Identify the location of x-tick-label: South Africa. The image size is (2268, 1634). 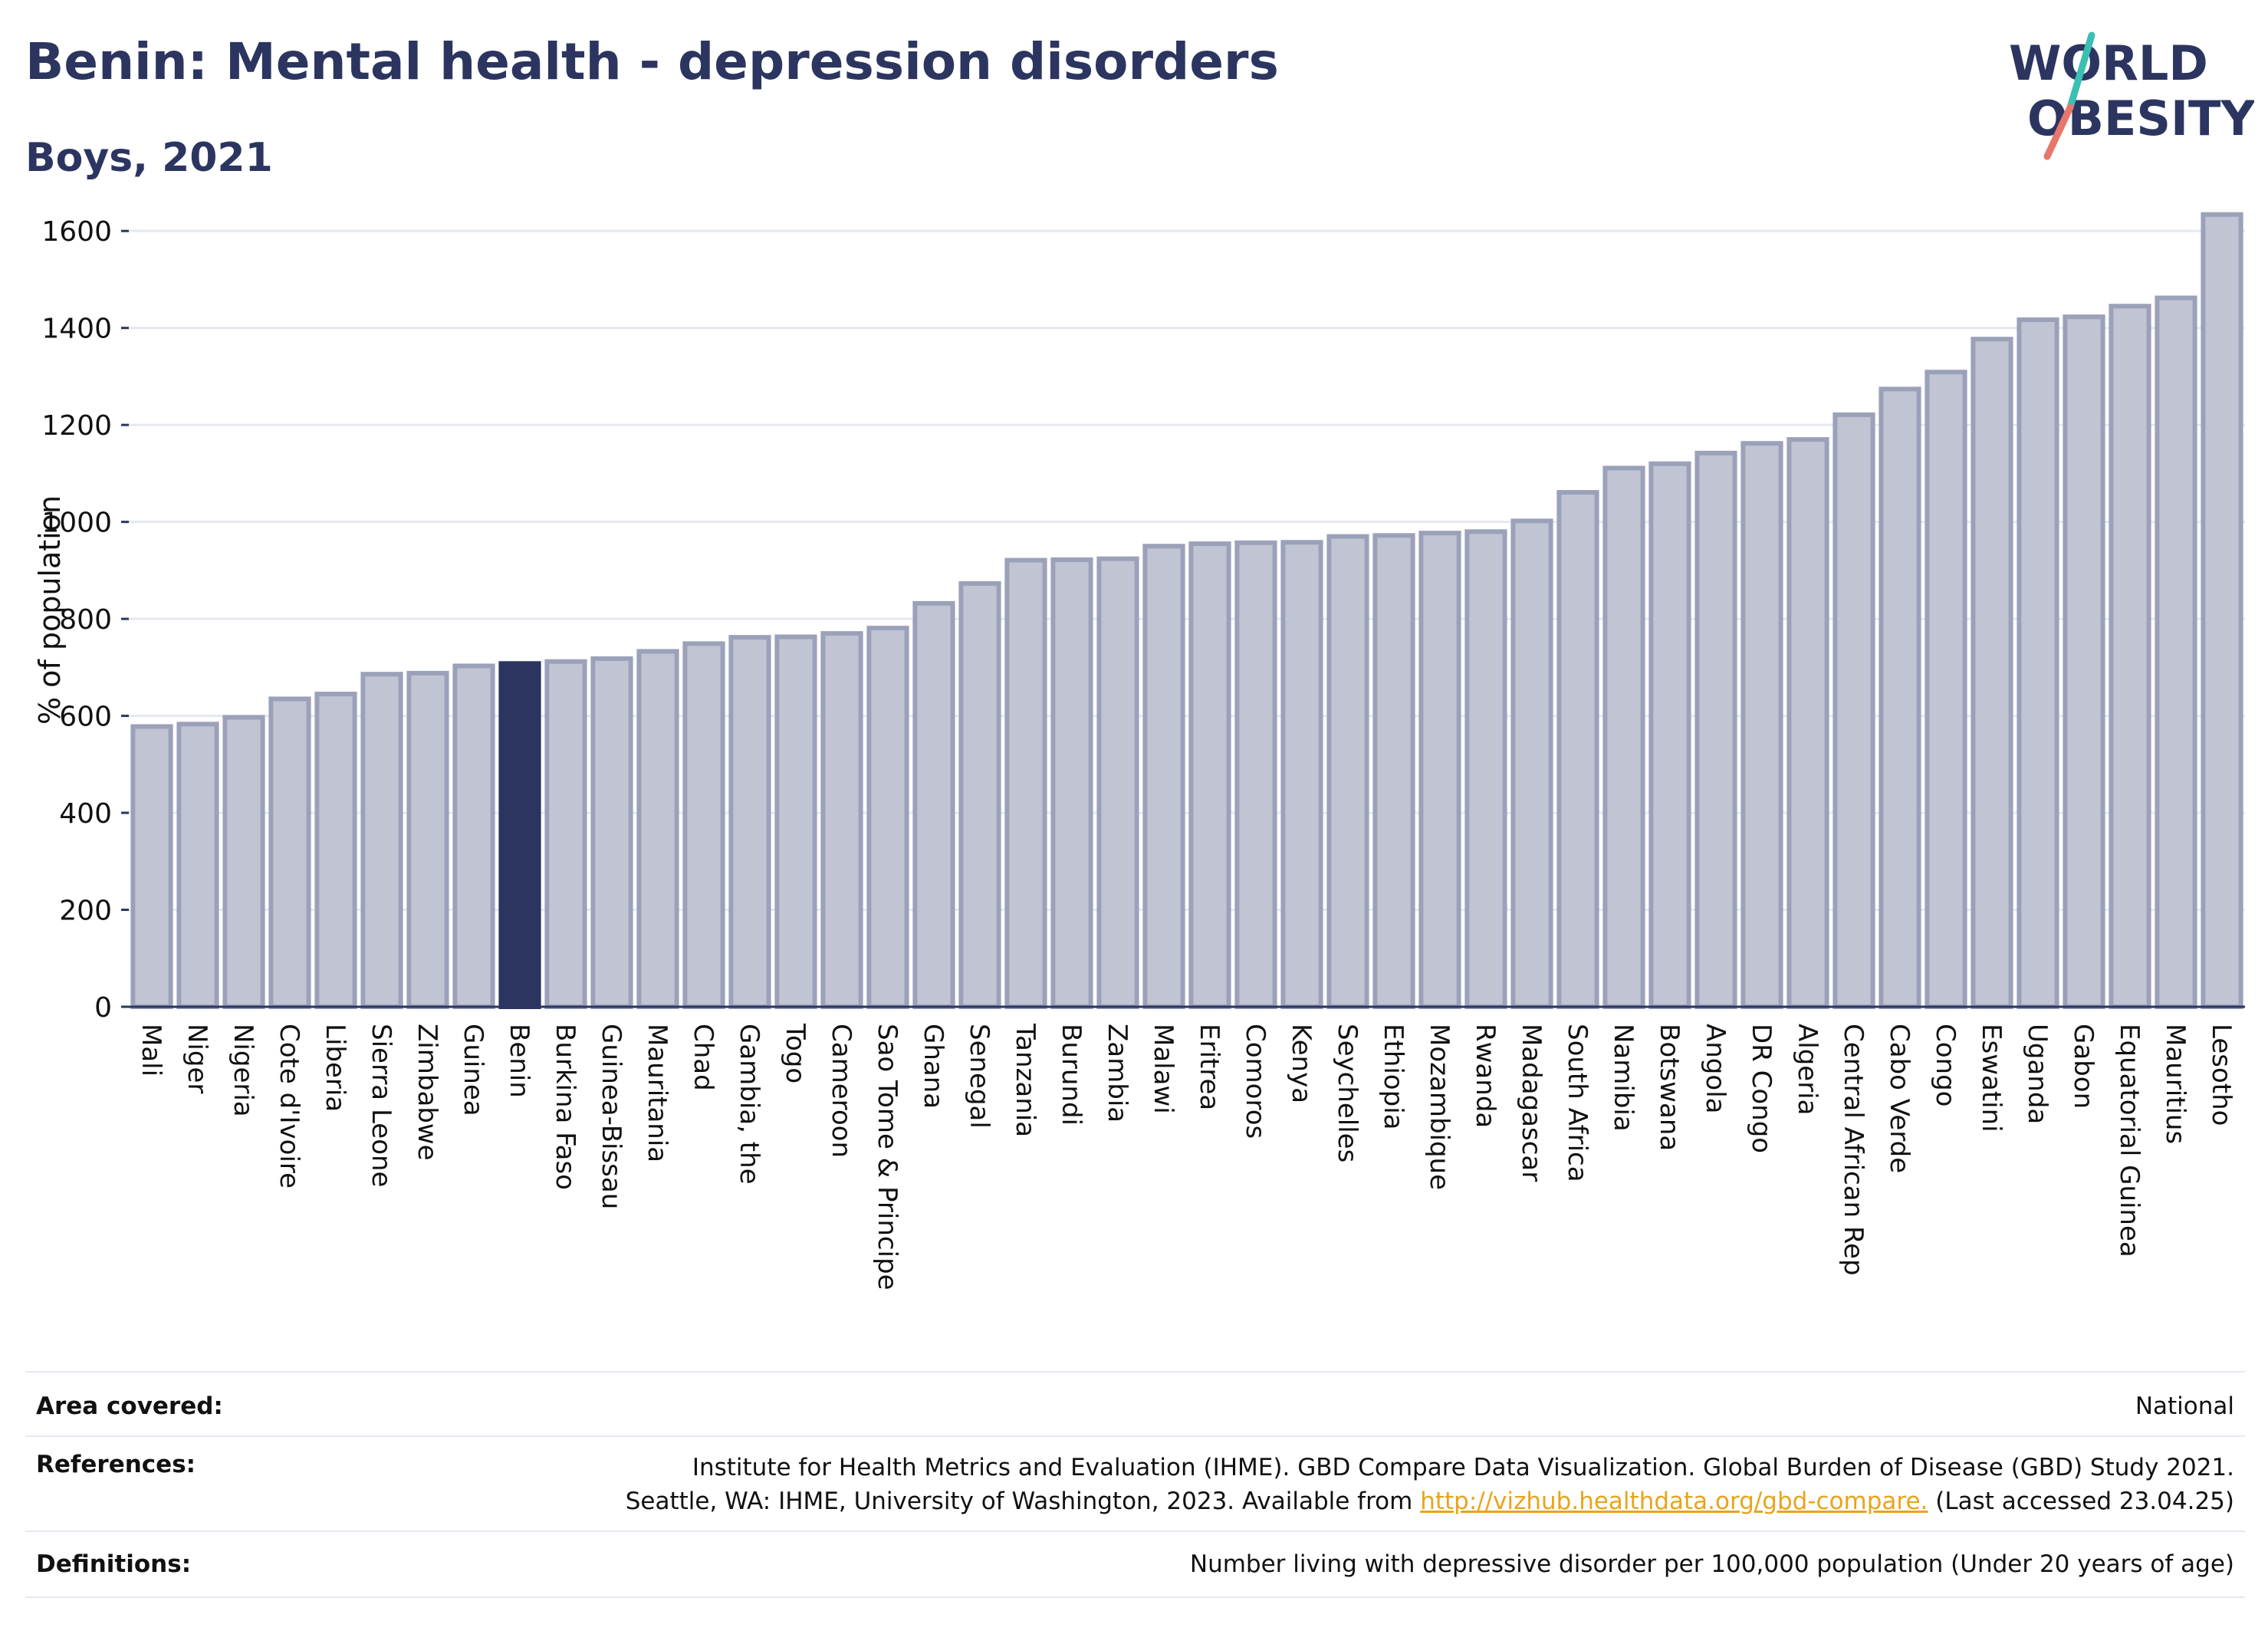
(1578, 1103).